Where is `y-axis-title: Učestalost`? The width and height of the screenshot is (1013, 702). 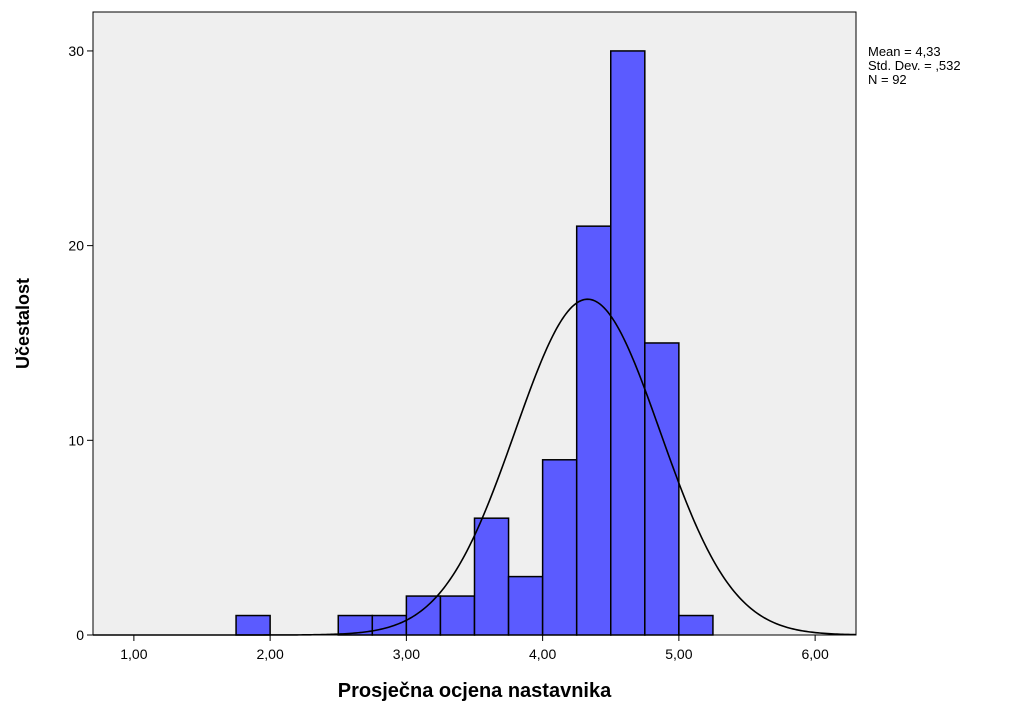 y-axis-title: Učestalost is located at coordinates (23, 323).